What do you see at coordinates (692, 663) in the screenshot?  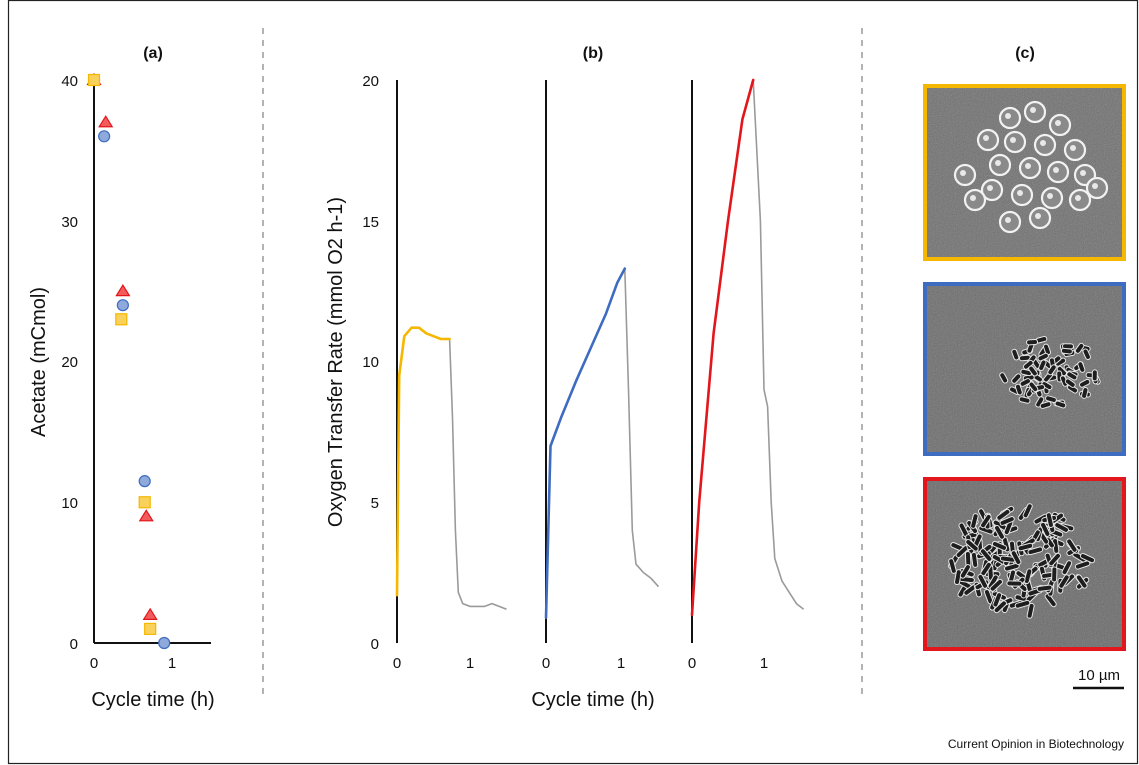 I see `panel-b3-xtick-0: 0` at bounding box center [692, 663].